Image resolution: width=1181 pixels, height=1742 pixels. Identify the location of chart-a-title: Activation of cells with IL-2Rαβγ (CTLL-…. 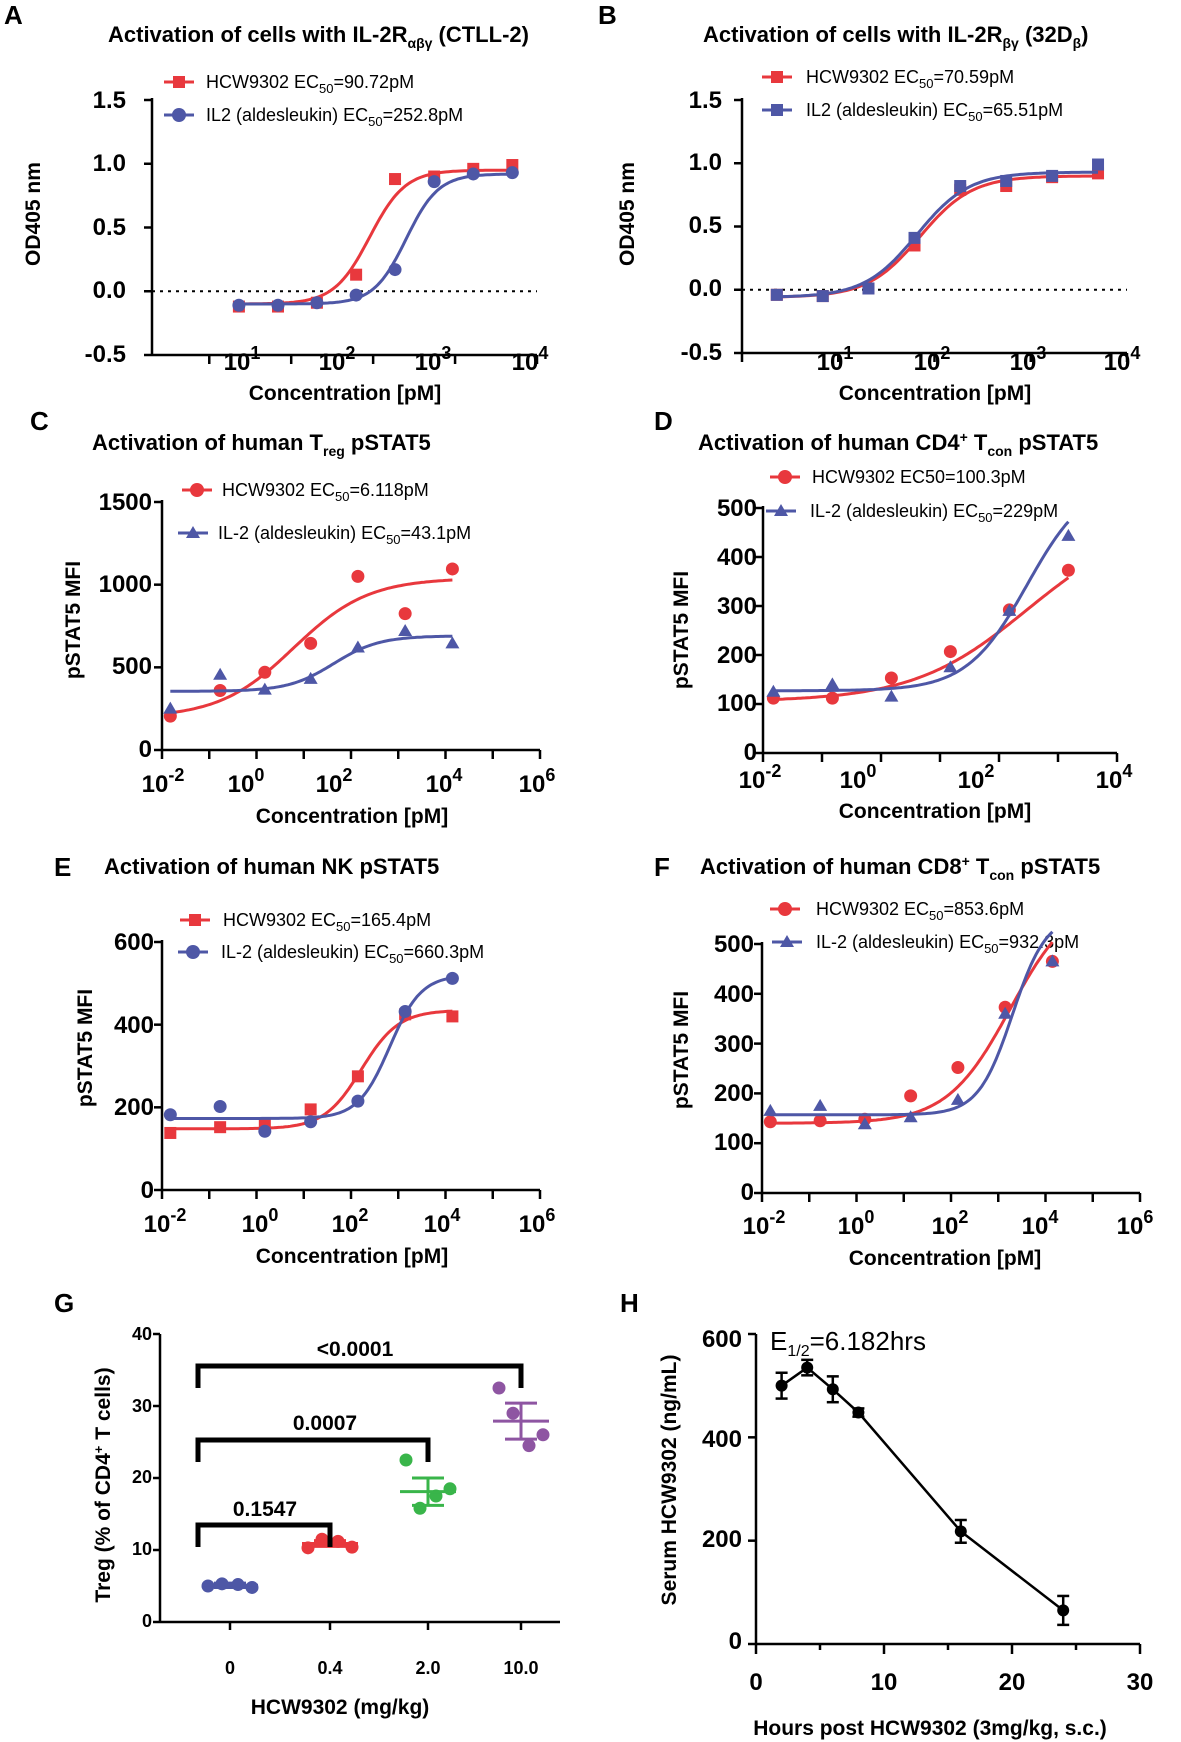
(318, 36).